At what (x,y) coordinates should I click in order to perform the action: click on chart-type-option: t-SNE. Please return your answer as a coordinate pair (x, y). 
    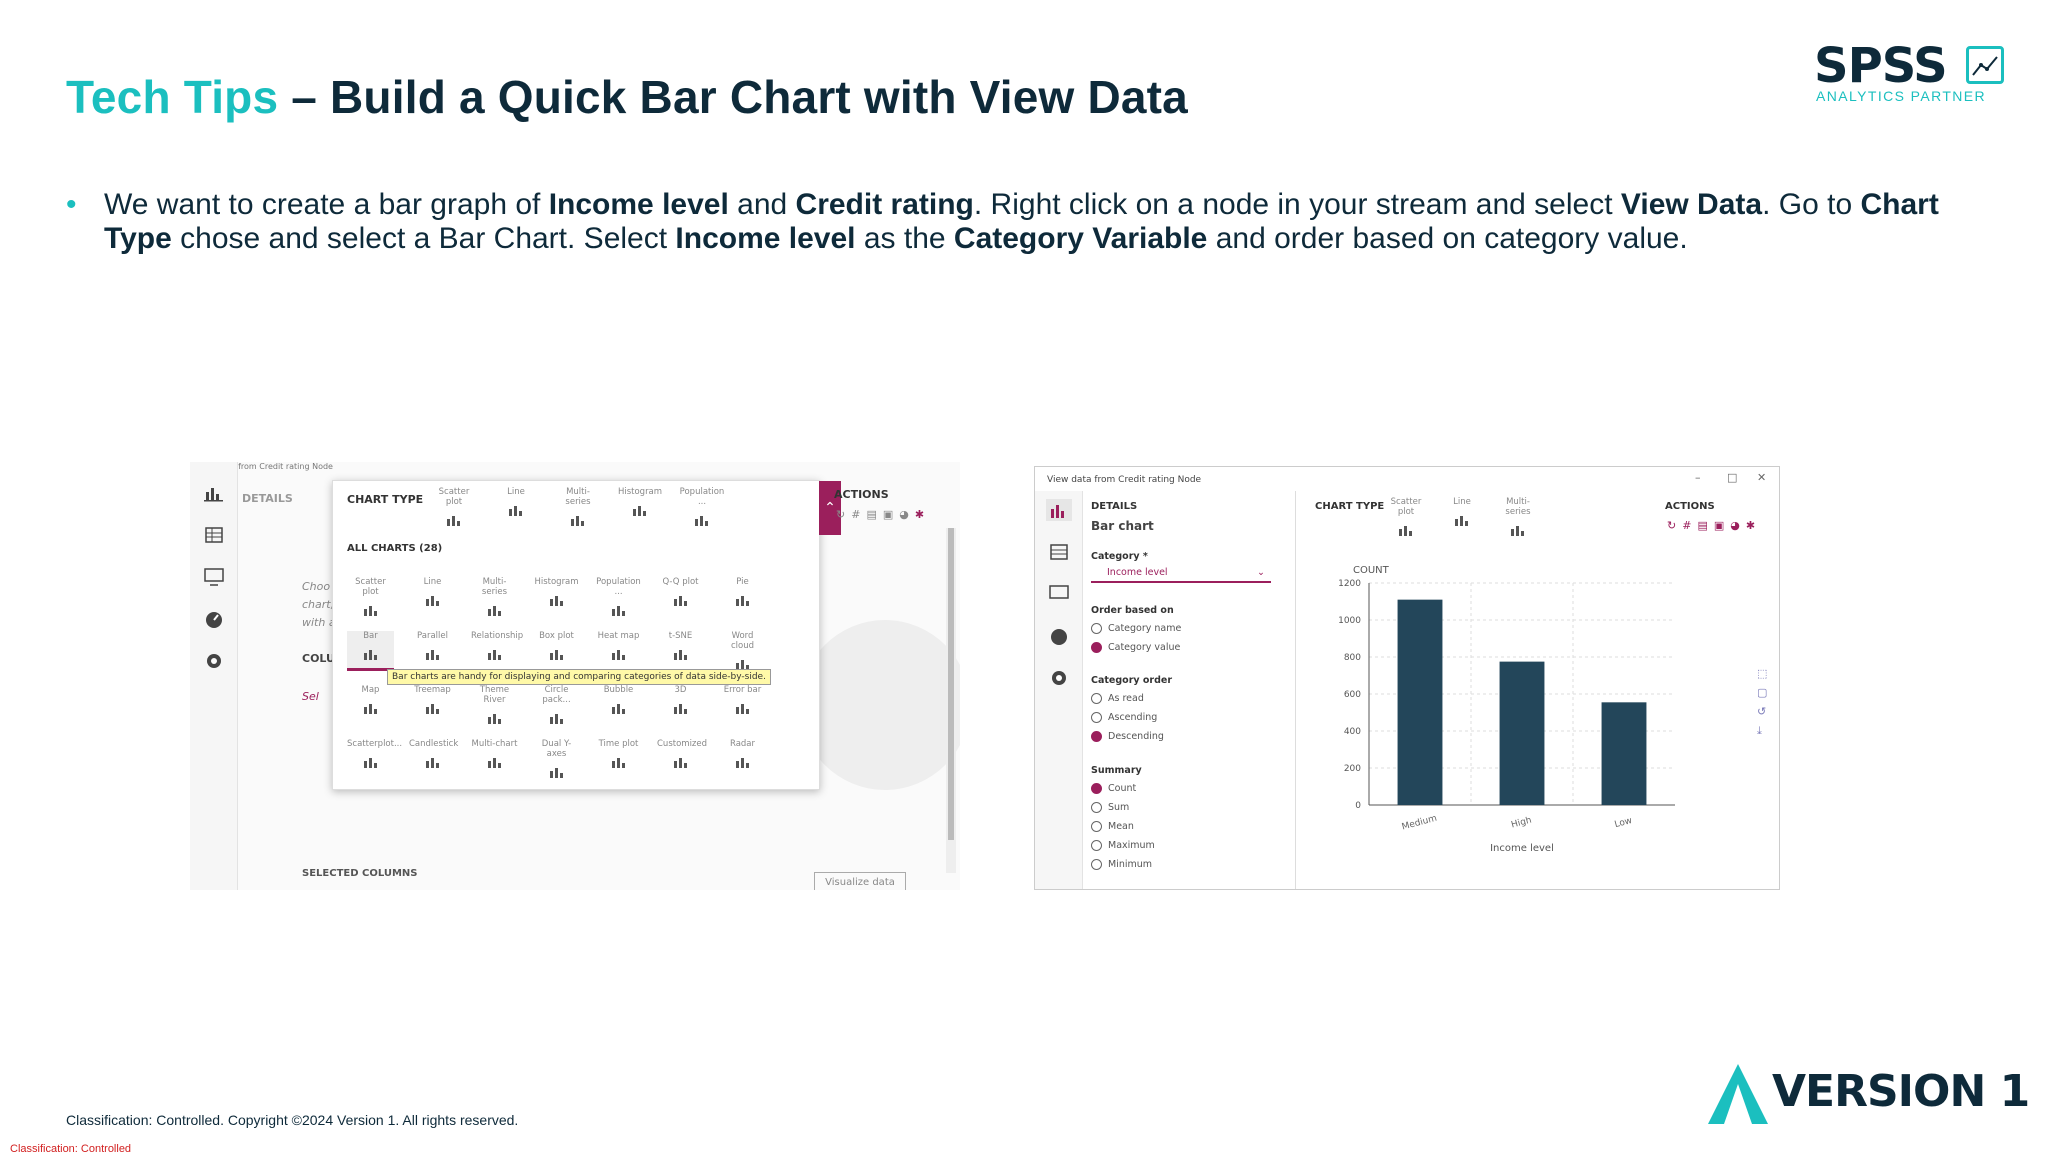
    Looking at the image, I should click on (680, 651).